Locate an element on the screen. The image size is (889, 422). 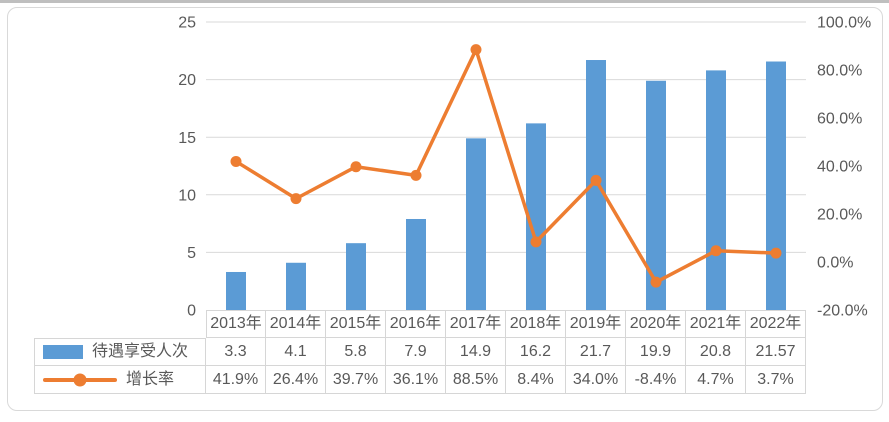
growth-value-cell: 26.4% is located at coordinates (296, 380).